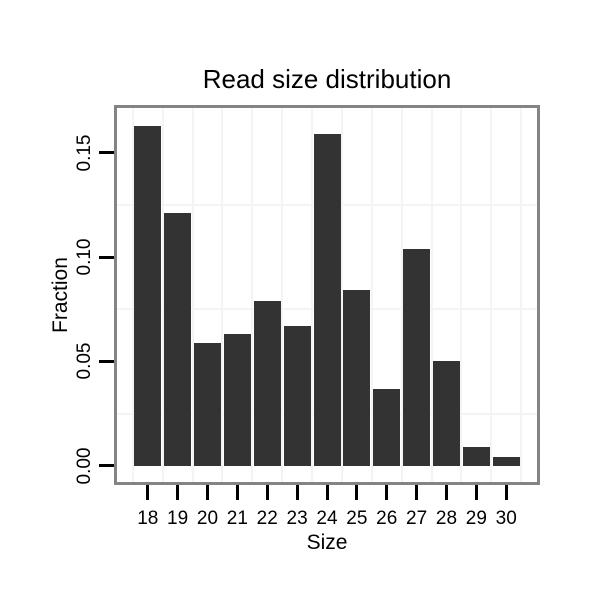  What do you see at coordinates (327, 79) in the screenshot?
I see `chart-title: Read size distribution` at bounding box center [327, 79].